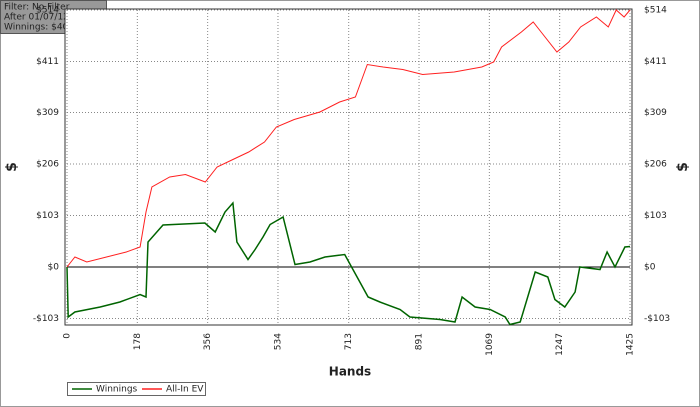 The width and height of the screenshot is (700, 407). Describe the element at coordinates (47, 216) in the screenshot. I see `y-tick-label: $103` at that location.